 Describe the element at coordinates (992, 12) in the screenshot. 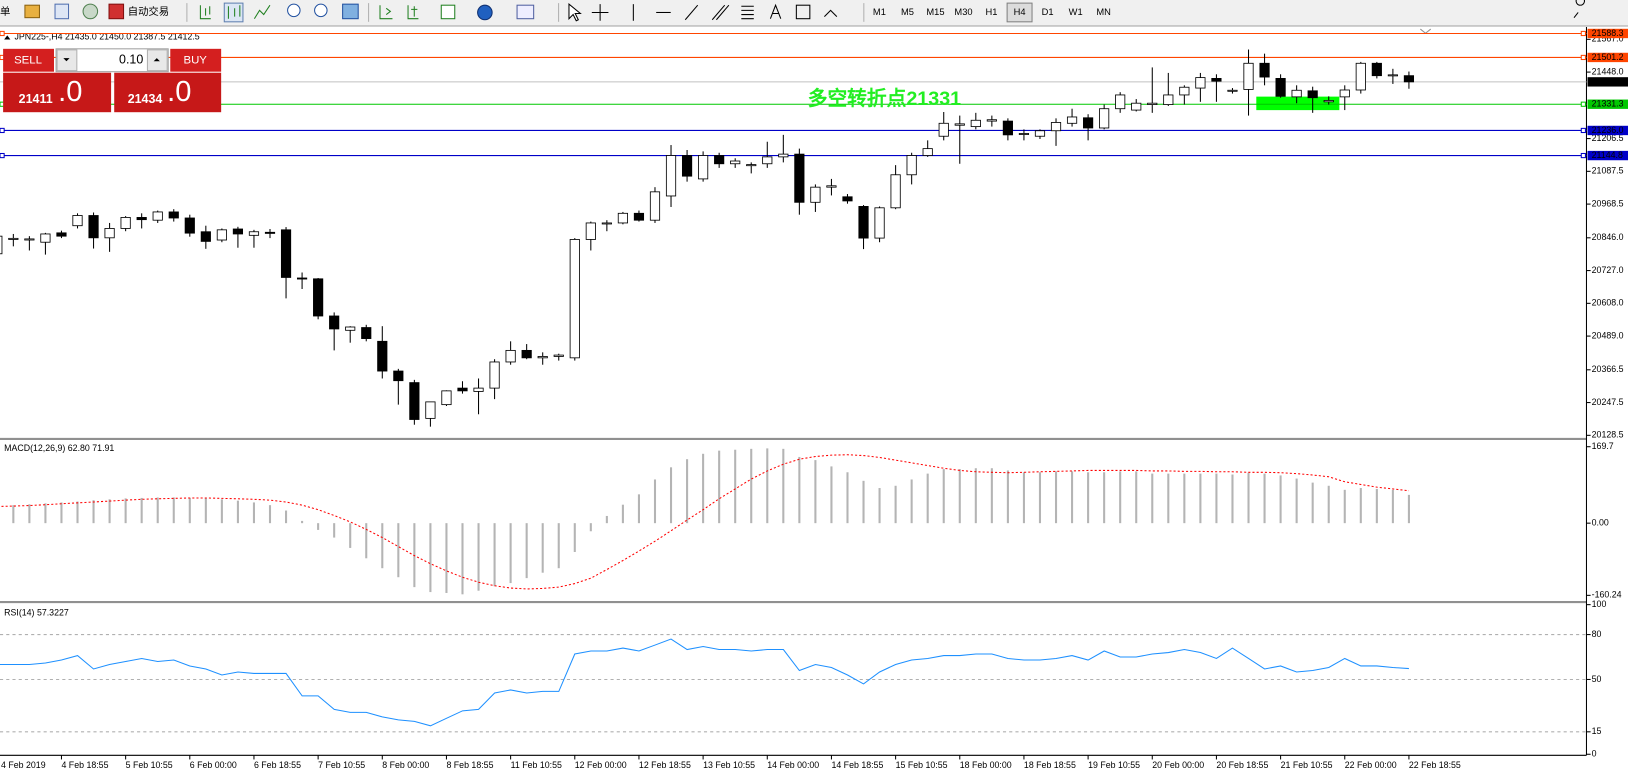

I see `timeframe-button: H1` at that location.